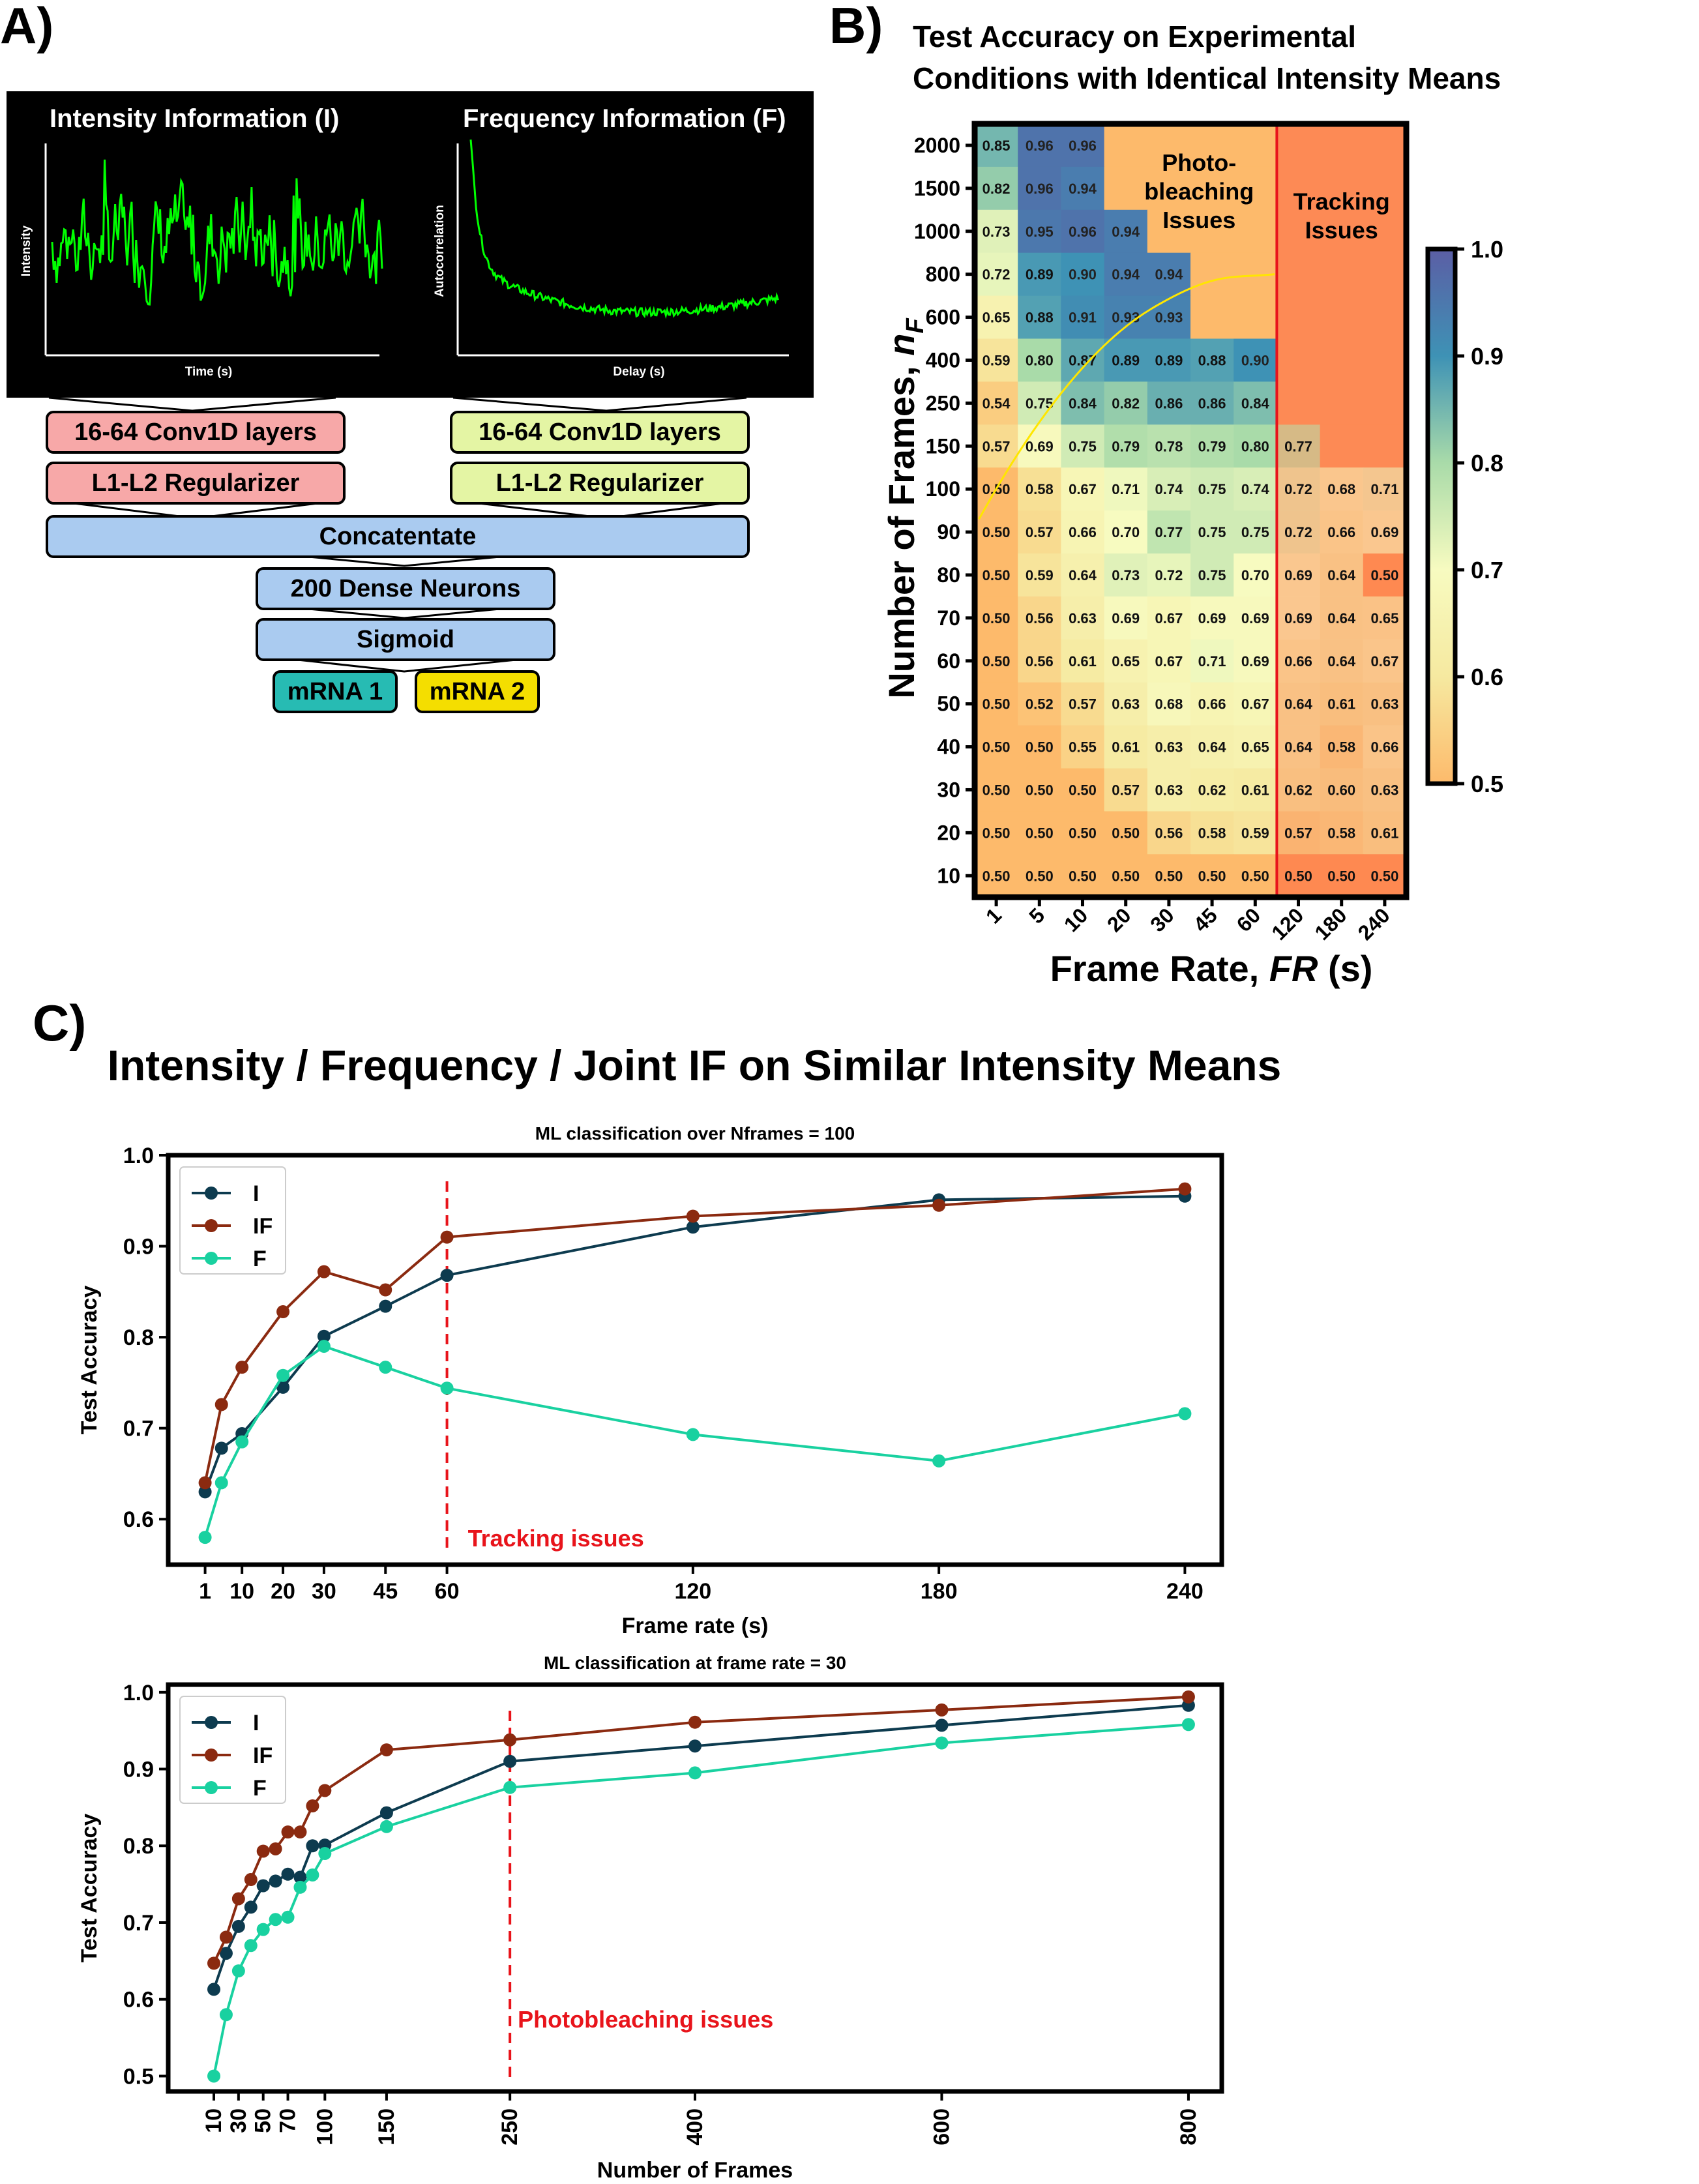 The image size is (1699, 2184). What do you see at coordinates (509, 2127) in the screenshot?
I see `xtick-label: 250` at bounding box center [509, 2127].